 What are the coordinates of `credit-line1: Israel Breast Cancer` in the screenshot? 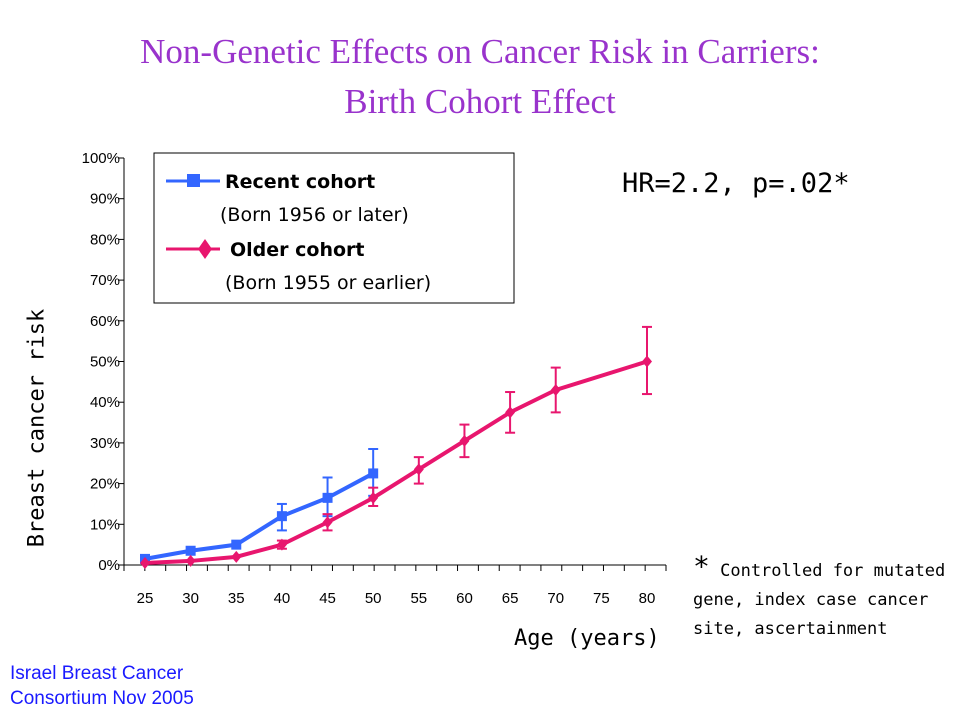 It's located at (97, 673).